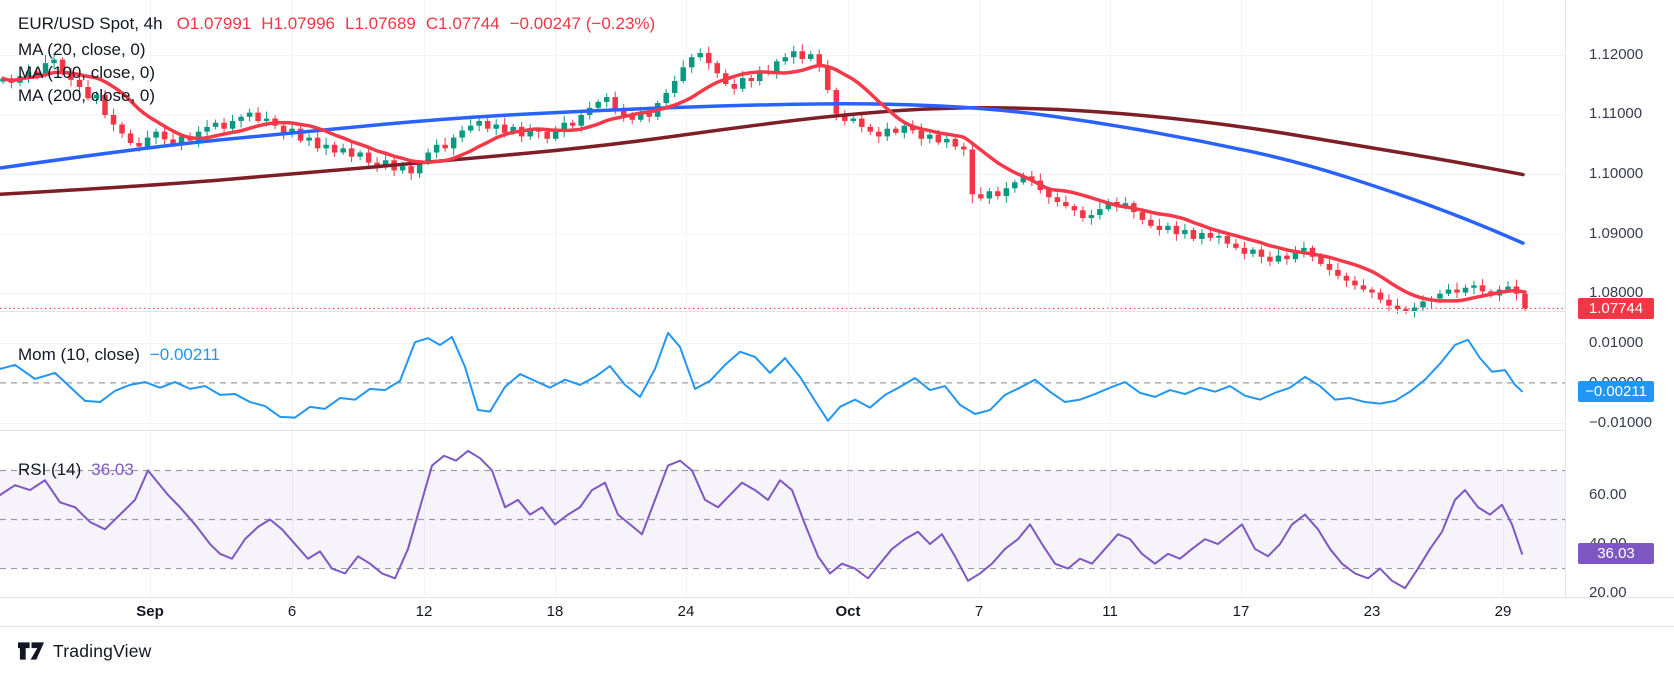 This screenshot has width=1674, height=674. What do you see at coordinates (762, 150) in the screenshot?
I see `overlay-ma200` at bounding box center [762, 150].